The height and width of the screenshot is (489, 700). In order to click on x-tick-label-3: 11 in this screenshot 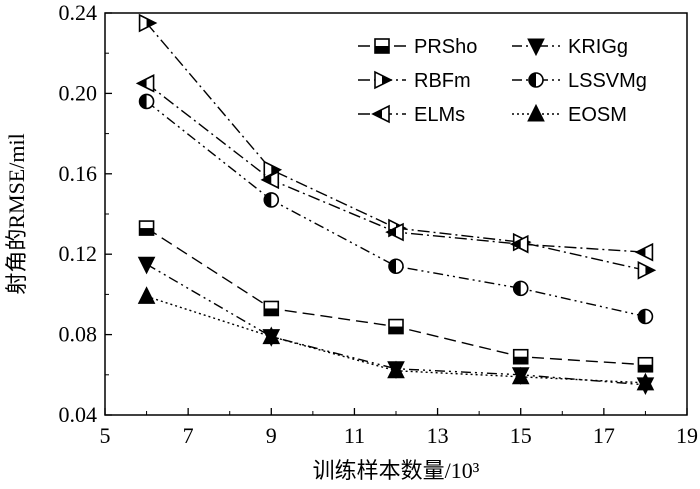, I will do `click(354, 435)`.